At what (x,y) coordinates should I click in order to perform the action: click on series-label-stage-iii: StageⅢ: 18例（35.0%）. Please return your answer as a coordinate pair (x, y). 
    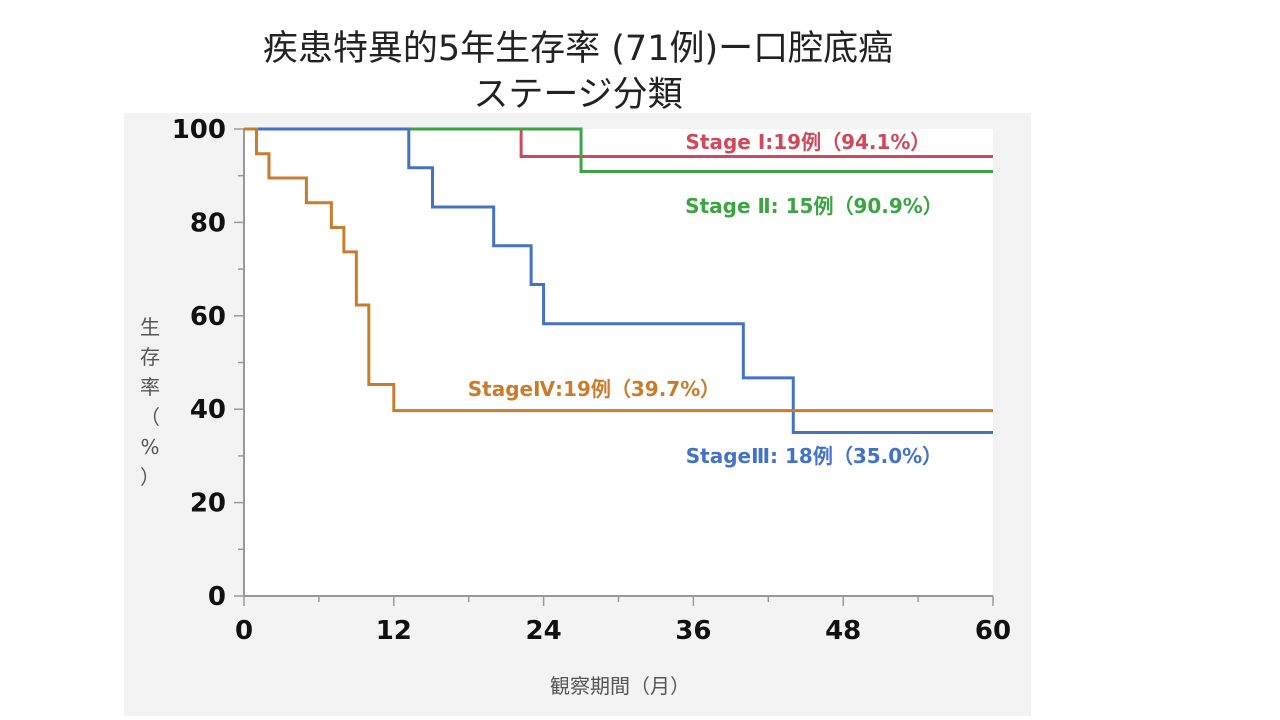
    Looking at the image, I should click on (814, 456).